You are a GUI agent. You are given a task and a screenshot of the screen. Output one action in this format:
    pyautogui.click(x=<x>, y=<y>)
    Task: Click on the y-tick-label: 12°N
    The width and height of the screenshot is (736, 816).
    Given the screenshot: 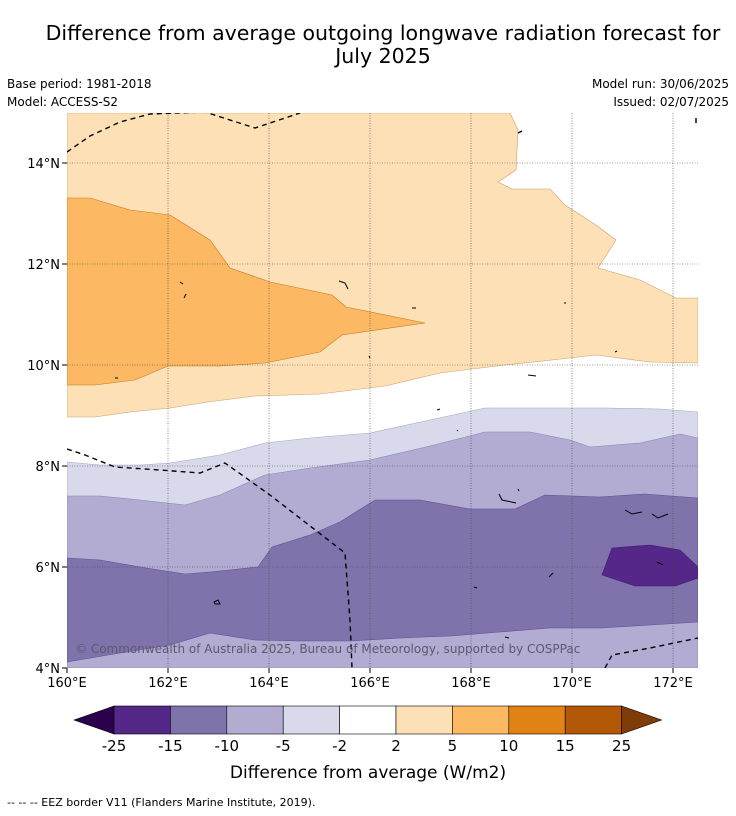 What is the action you would take?
    pyautogui.click(x=43, y=265)
    